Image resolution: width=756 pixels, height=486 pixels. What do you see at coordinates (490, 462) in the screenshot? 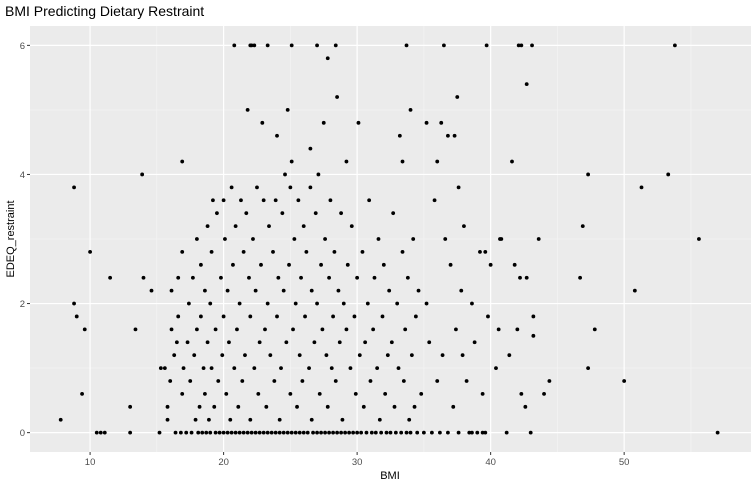
I see `x-tick-label: 40` at bounding box center [490, 462].